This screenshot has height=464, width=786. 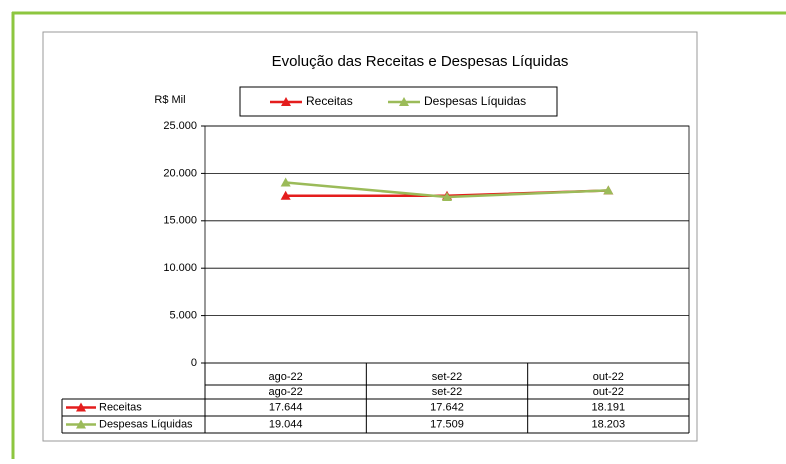 I want to click on table-header: set-22, so click(x=447, y=392).